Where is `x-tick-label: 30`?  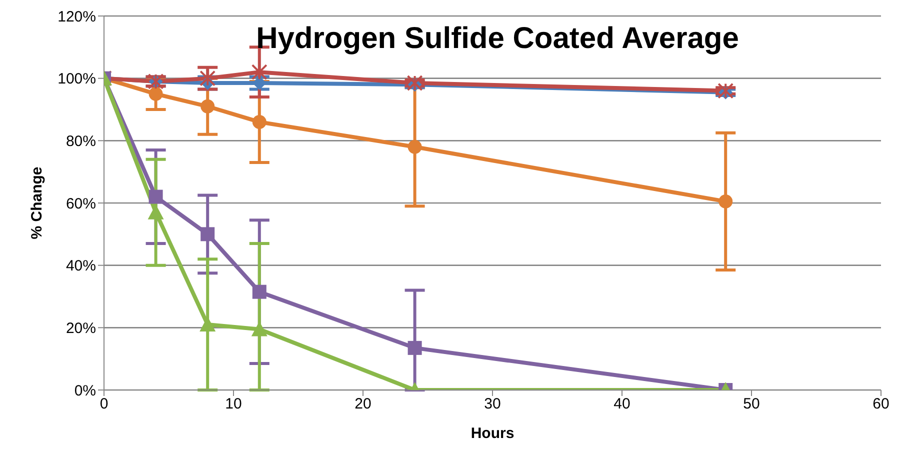 x-tick-label: 30 is located at coordinates (492, 404).